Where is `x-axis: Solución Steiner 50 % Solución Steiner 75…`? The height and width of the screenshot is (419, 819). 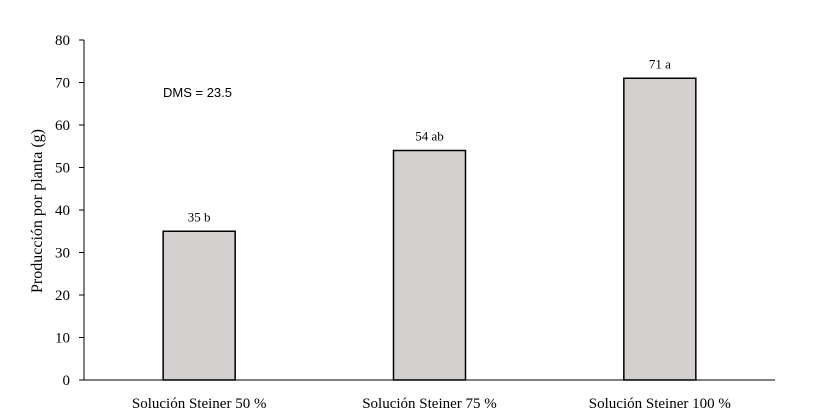
x-axis: Solución Steiner 50 % Solución Steiner 75… is located at coordinates (429, 395).